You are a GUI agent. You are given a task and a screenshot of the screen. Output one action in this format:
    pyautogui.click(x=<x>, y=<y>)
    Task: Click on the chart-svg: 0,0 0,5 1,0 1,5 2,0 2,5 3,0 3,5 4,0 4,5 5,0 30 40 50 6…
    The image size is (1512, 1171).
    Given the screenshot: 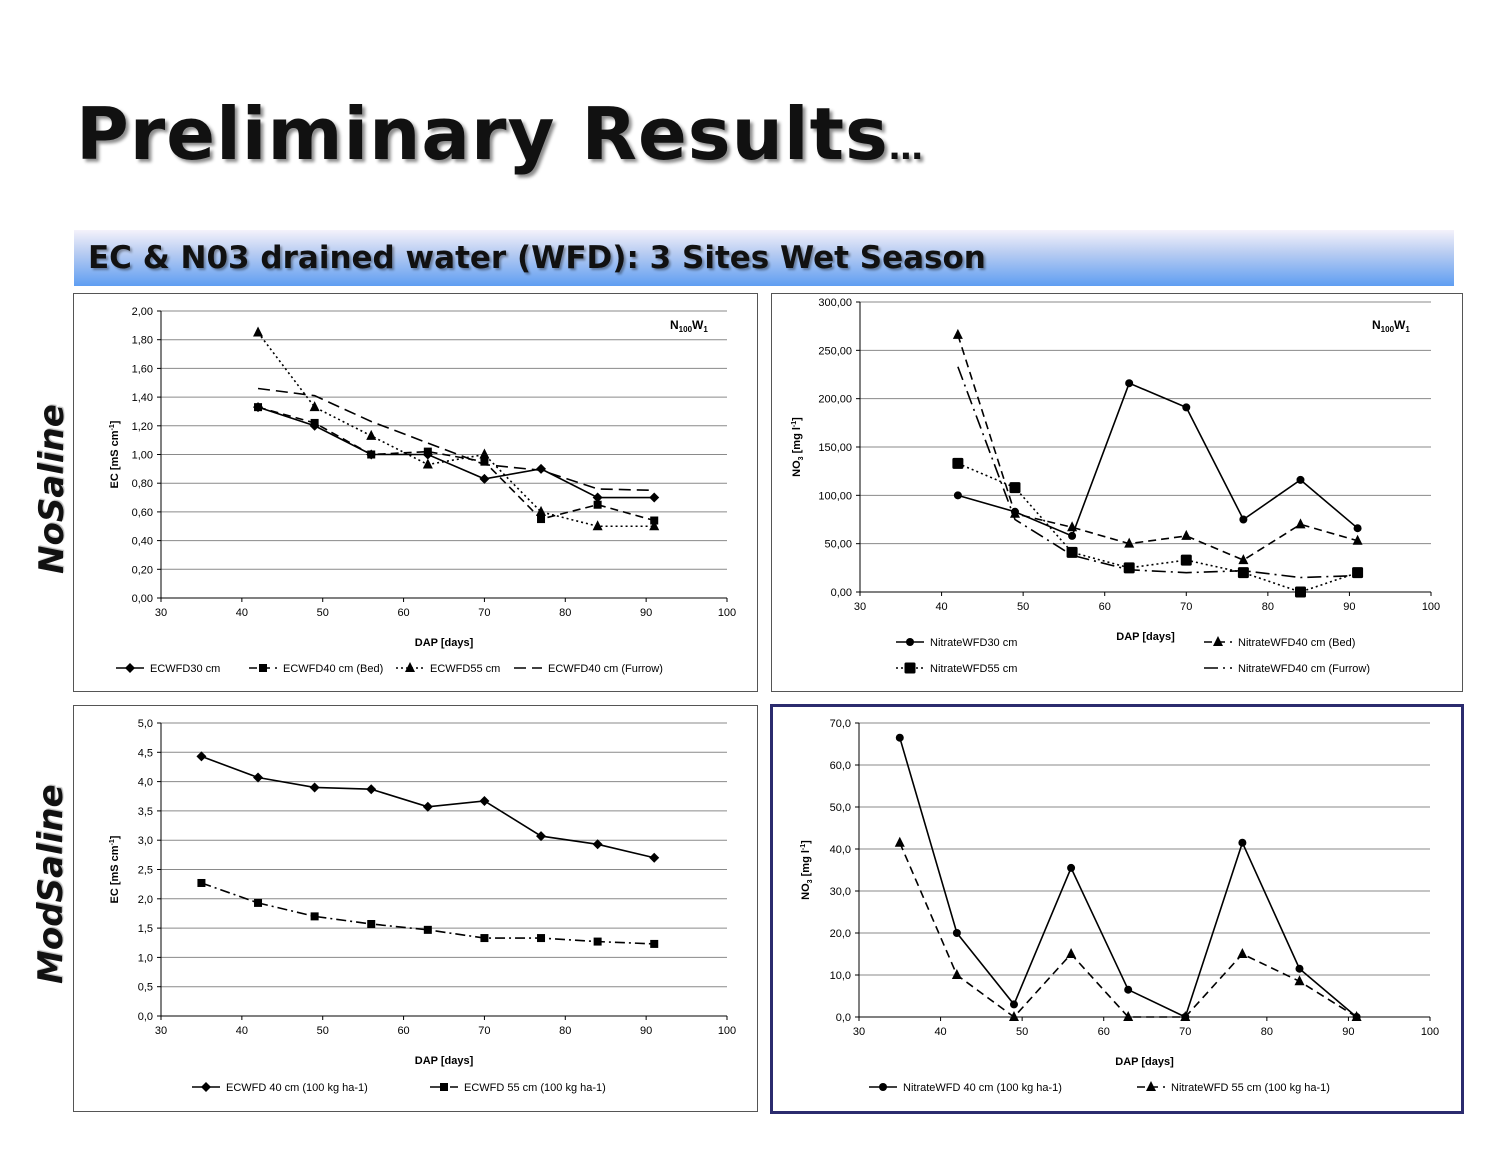 What is the action you would take?
    pyautogui.click(x=422, y=906)
    